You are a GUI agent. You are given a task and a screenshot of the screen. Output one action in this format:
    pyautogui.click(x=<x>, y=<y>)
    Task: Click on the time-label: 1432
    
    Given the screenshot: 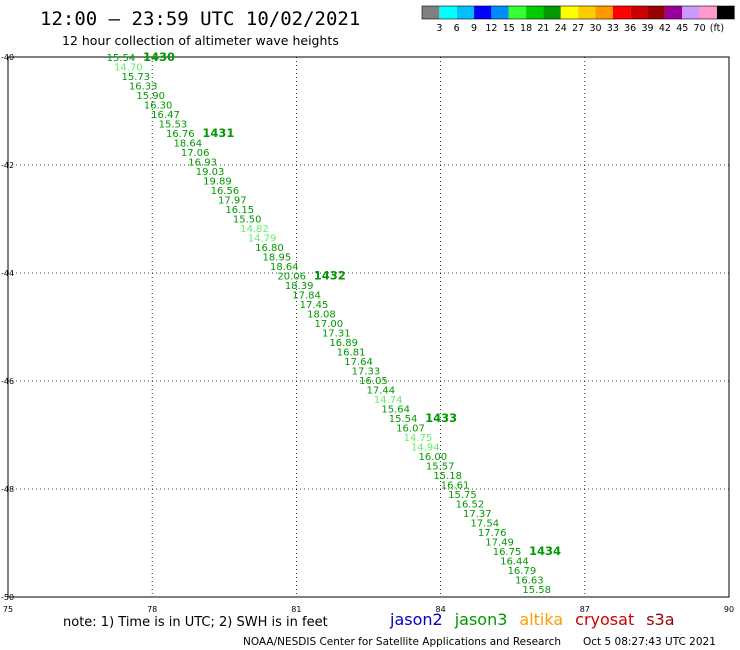 What is the action you would take?
    pyautogui.click(x=330, y=275)
    